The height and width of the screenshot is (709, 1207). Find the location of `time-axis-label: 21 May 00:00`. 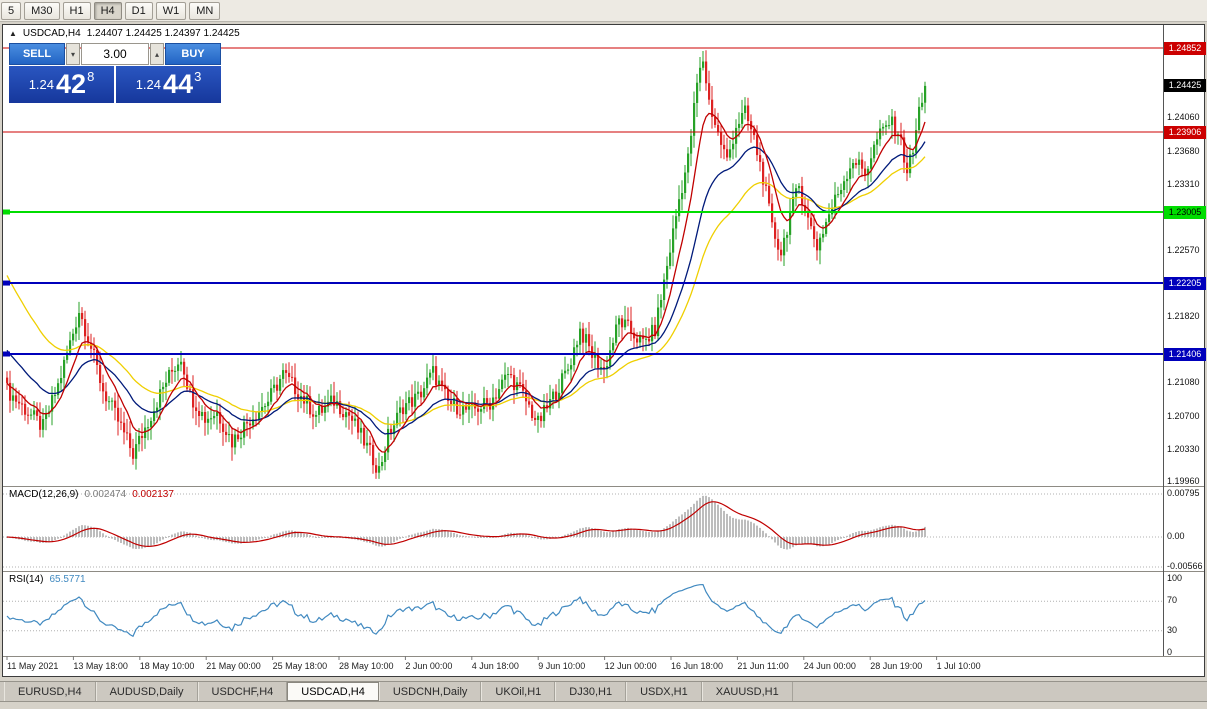

time-axis-label: 21 May 00:00 is located at coordinates (233, 666).